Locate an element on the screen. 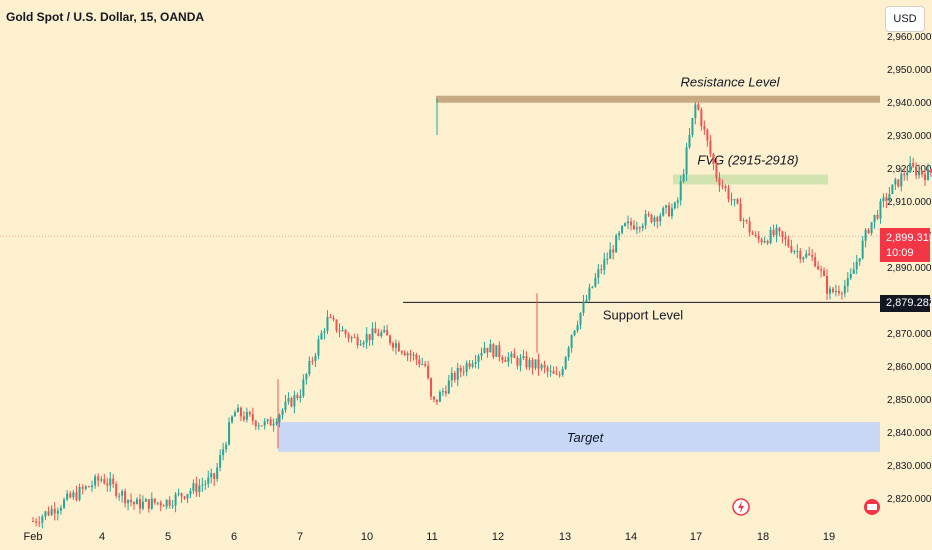  x-tick-label: 6 is located at coordinates (234, 537).